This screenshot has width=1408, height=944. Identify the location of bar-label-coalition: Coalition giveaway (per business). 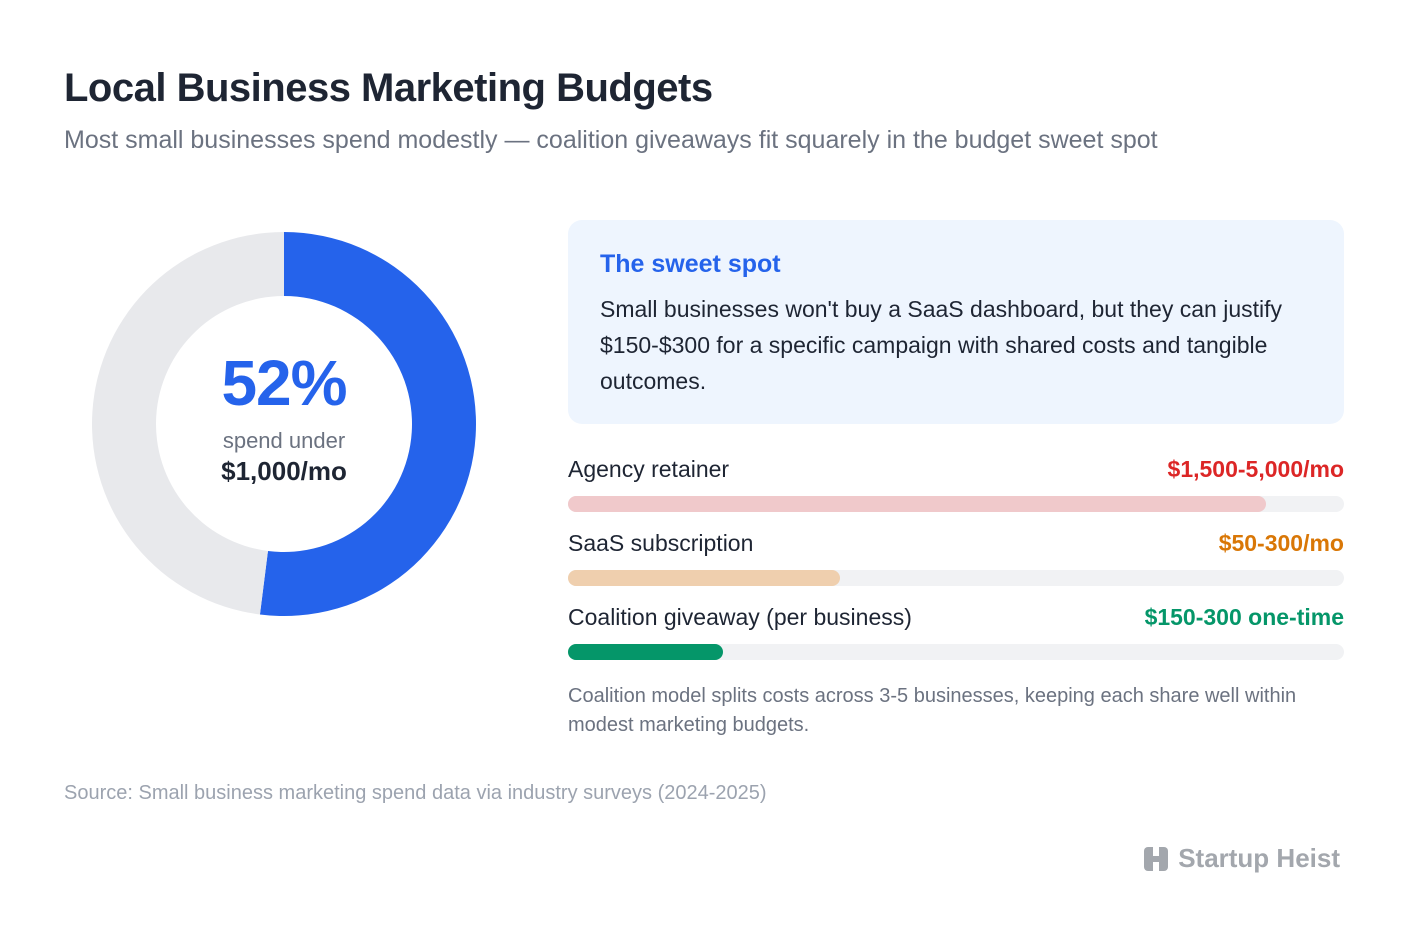
(740, 617).